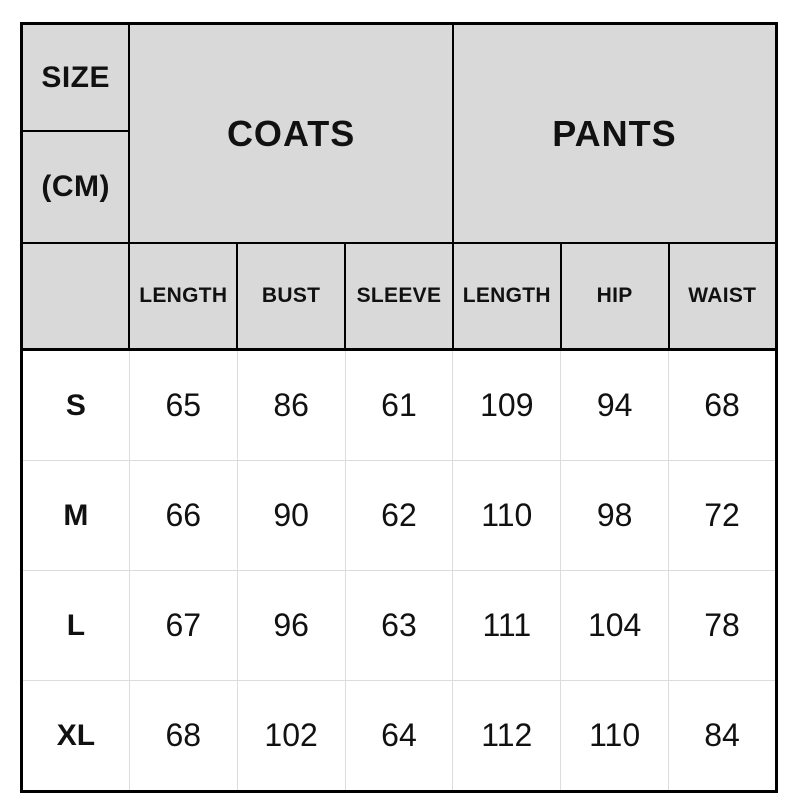 This screenshot has width=800, height=800. I want to click on corner-unit-row: (CM), so click(398, 187).